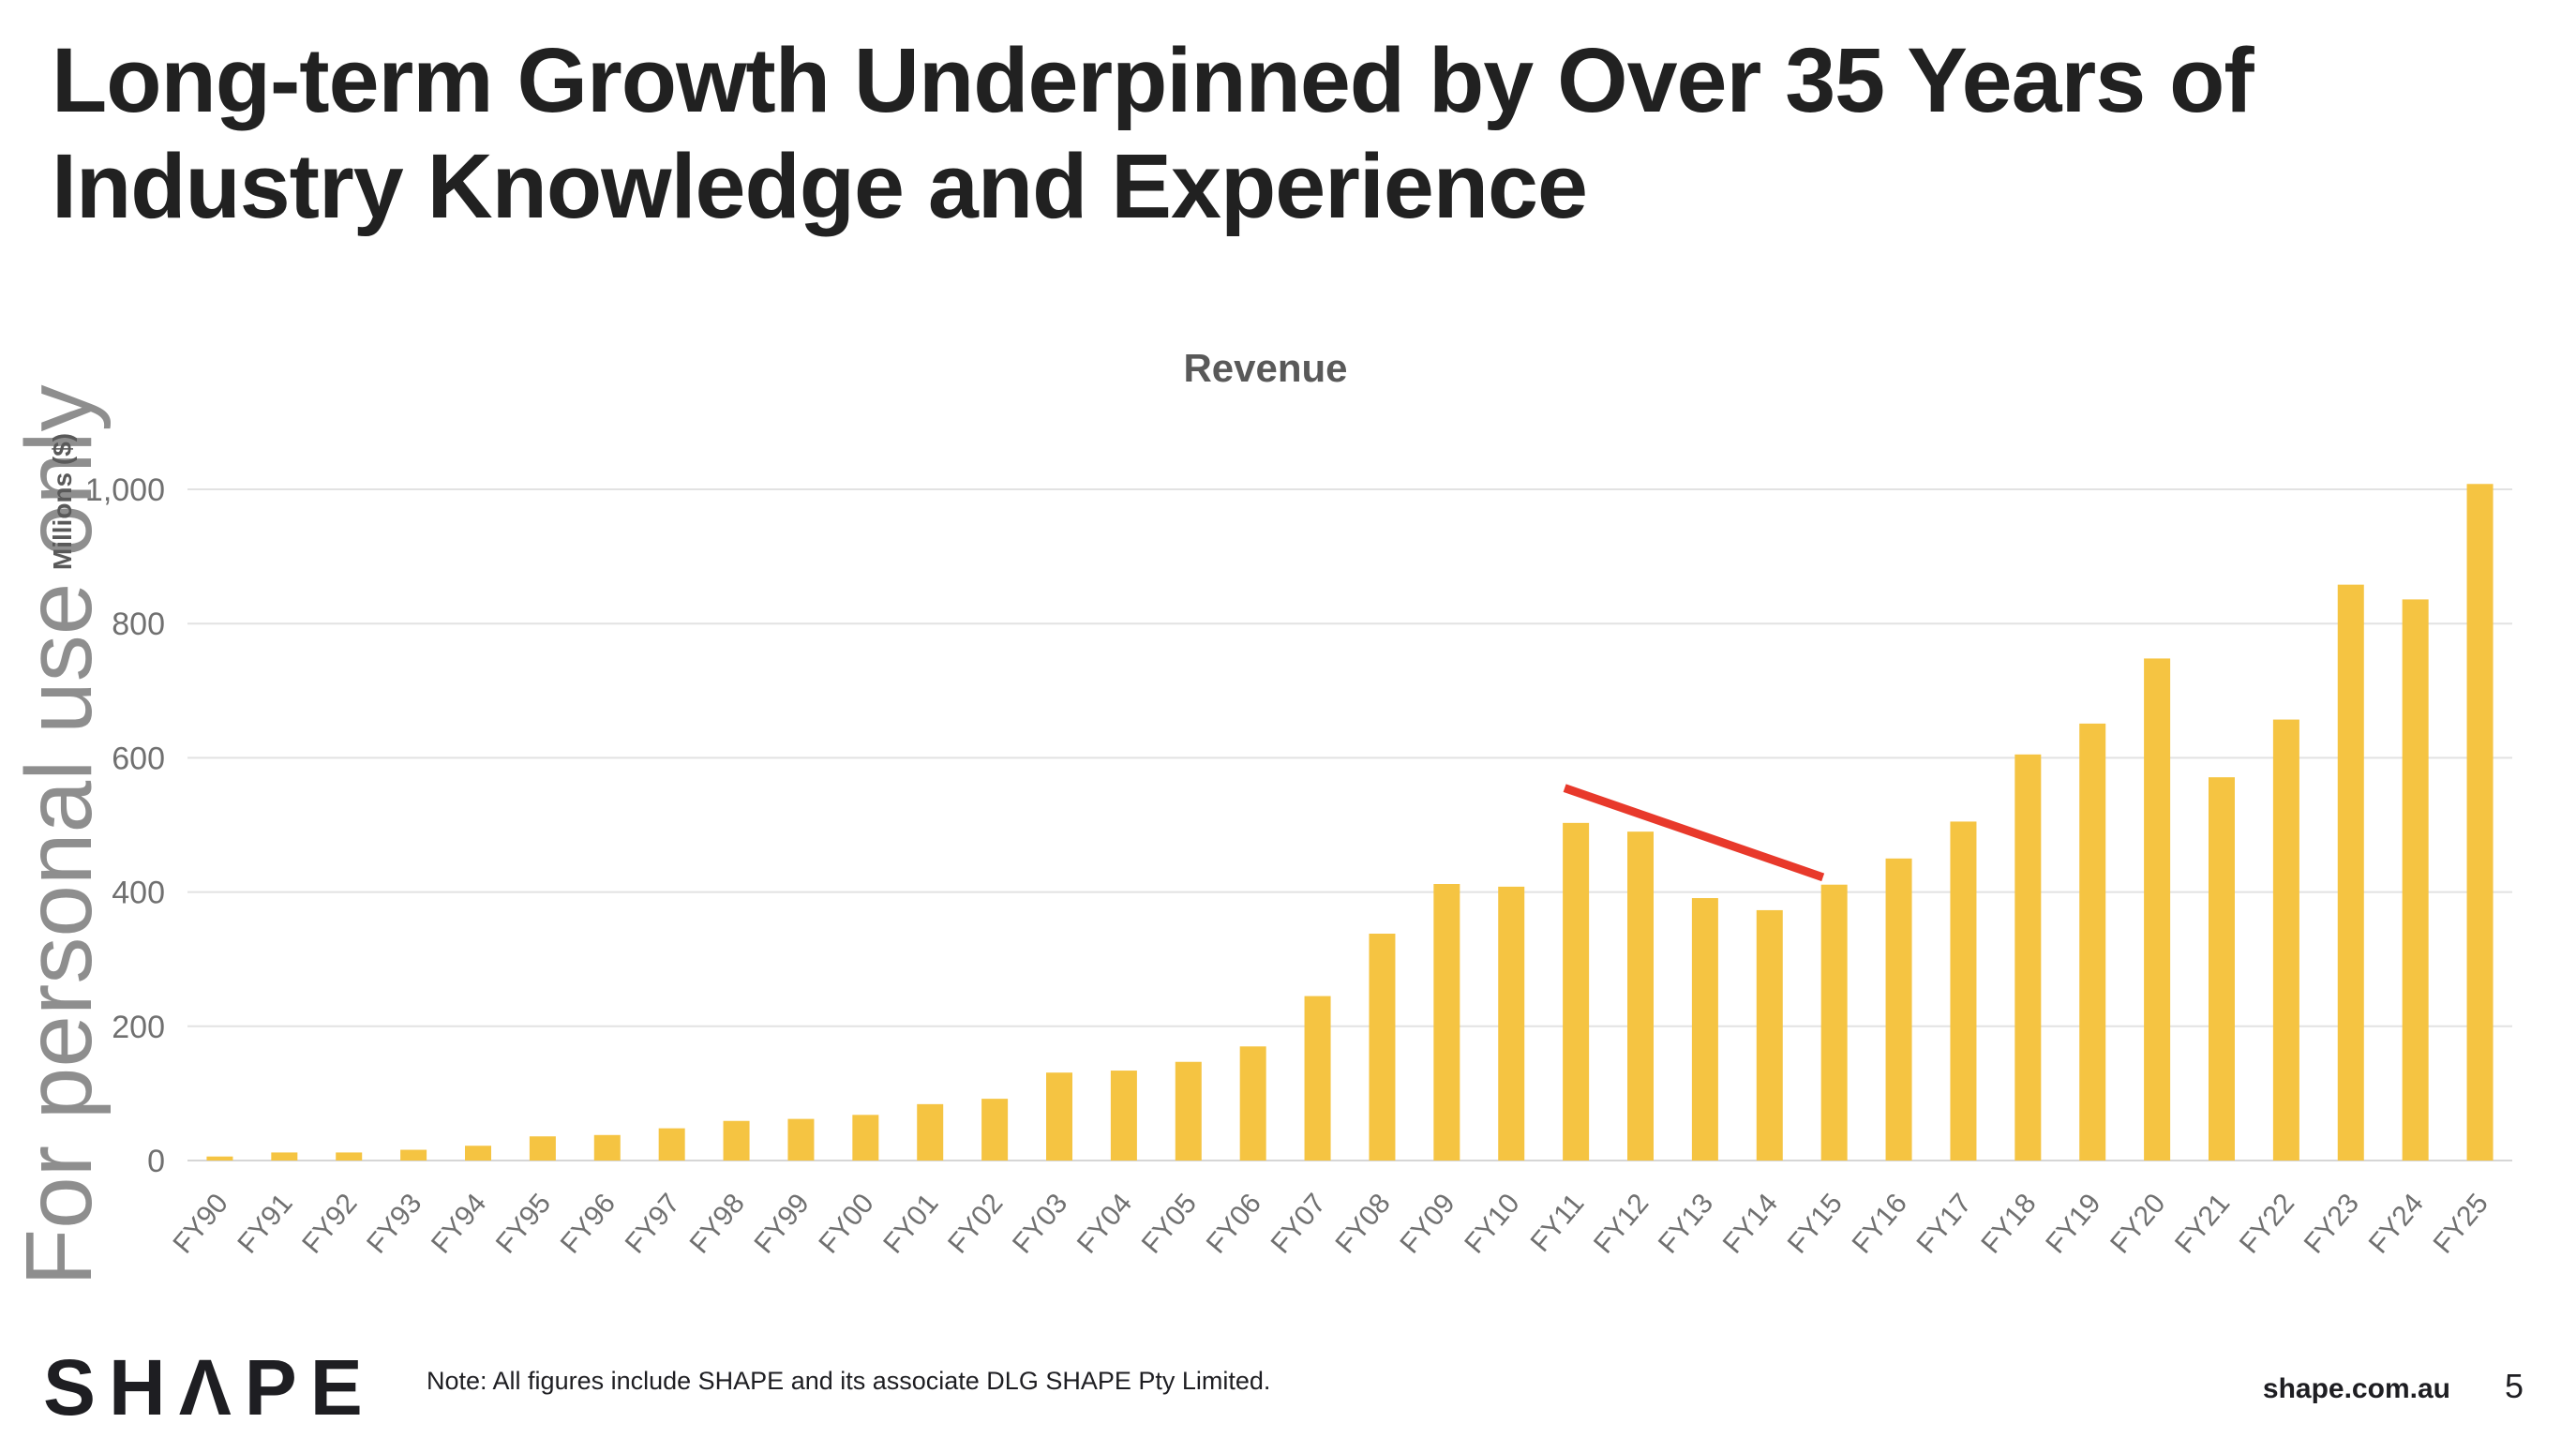 Image resolution: width=2576 pixels, height=1438 pixels. What do you see at coordinates (139, 758) in the screenshot?
I see `y-tick-label-600: 600` at bounding box center [139, 758].